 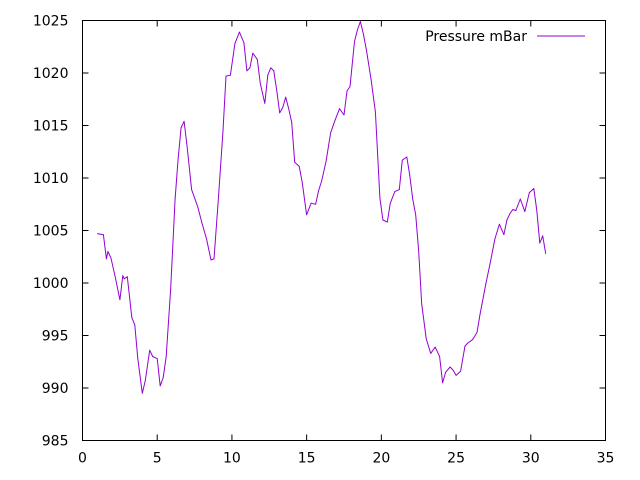 I want to click on x-tick-label: 0, so click(x=82, y=459).